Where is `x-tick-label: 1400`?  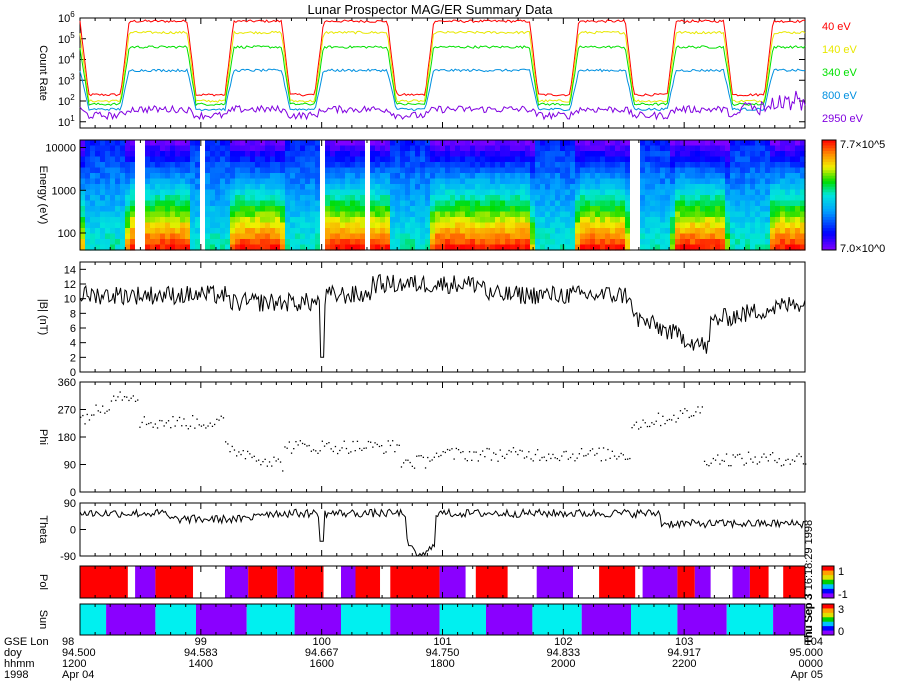 x-tick-label: 1400 is located at coordinates (201, 664).